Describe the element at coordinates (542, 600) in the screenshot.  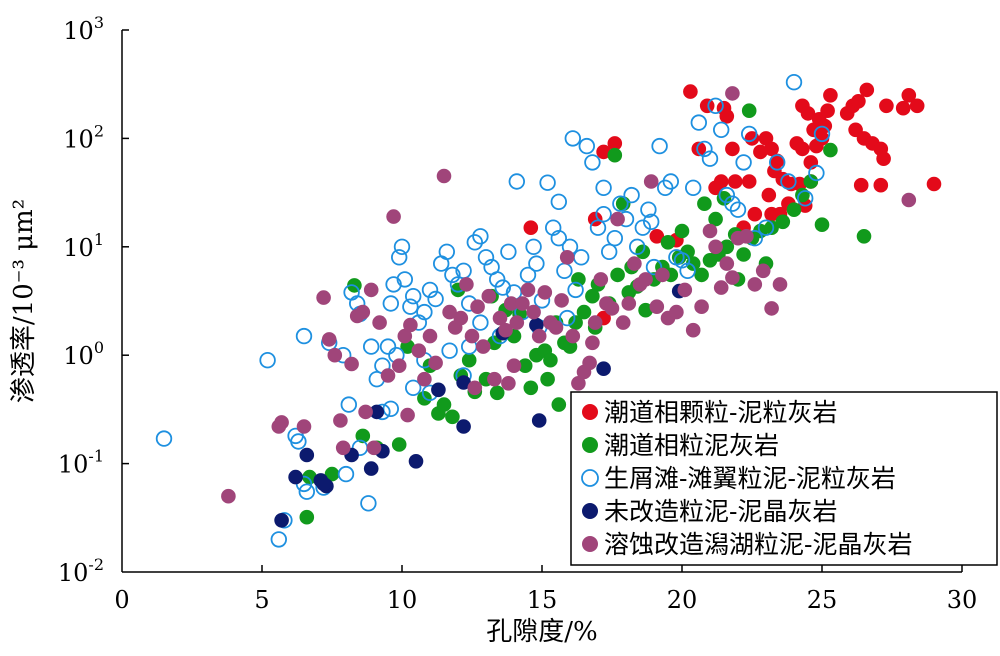
I see `x-tick-label: 15` at that location.